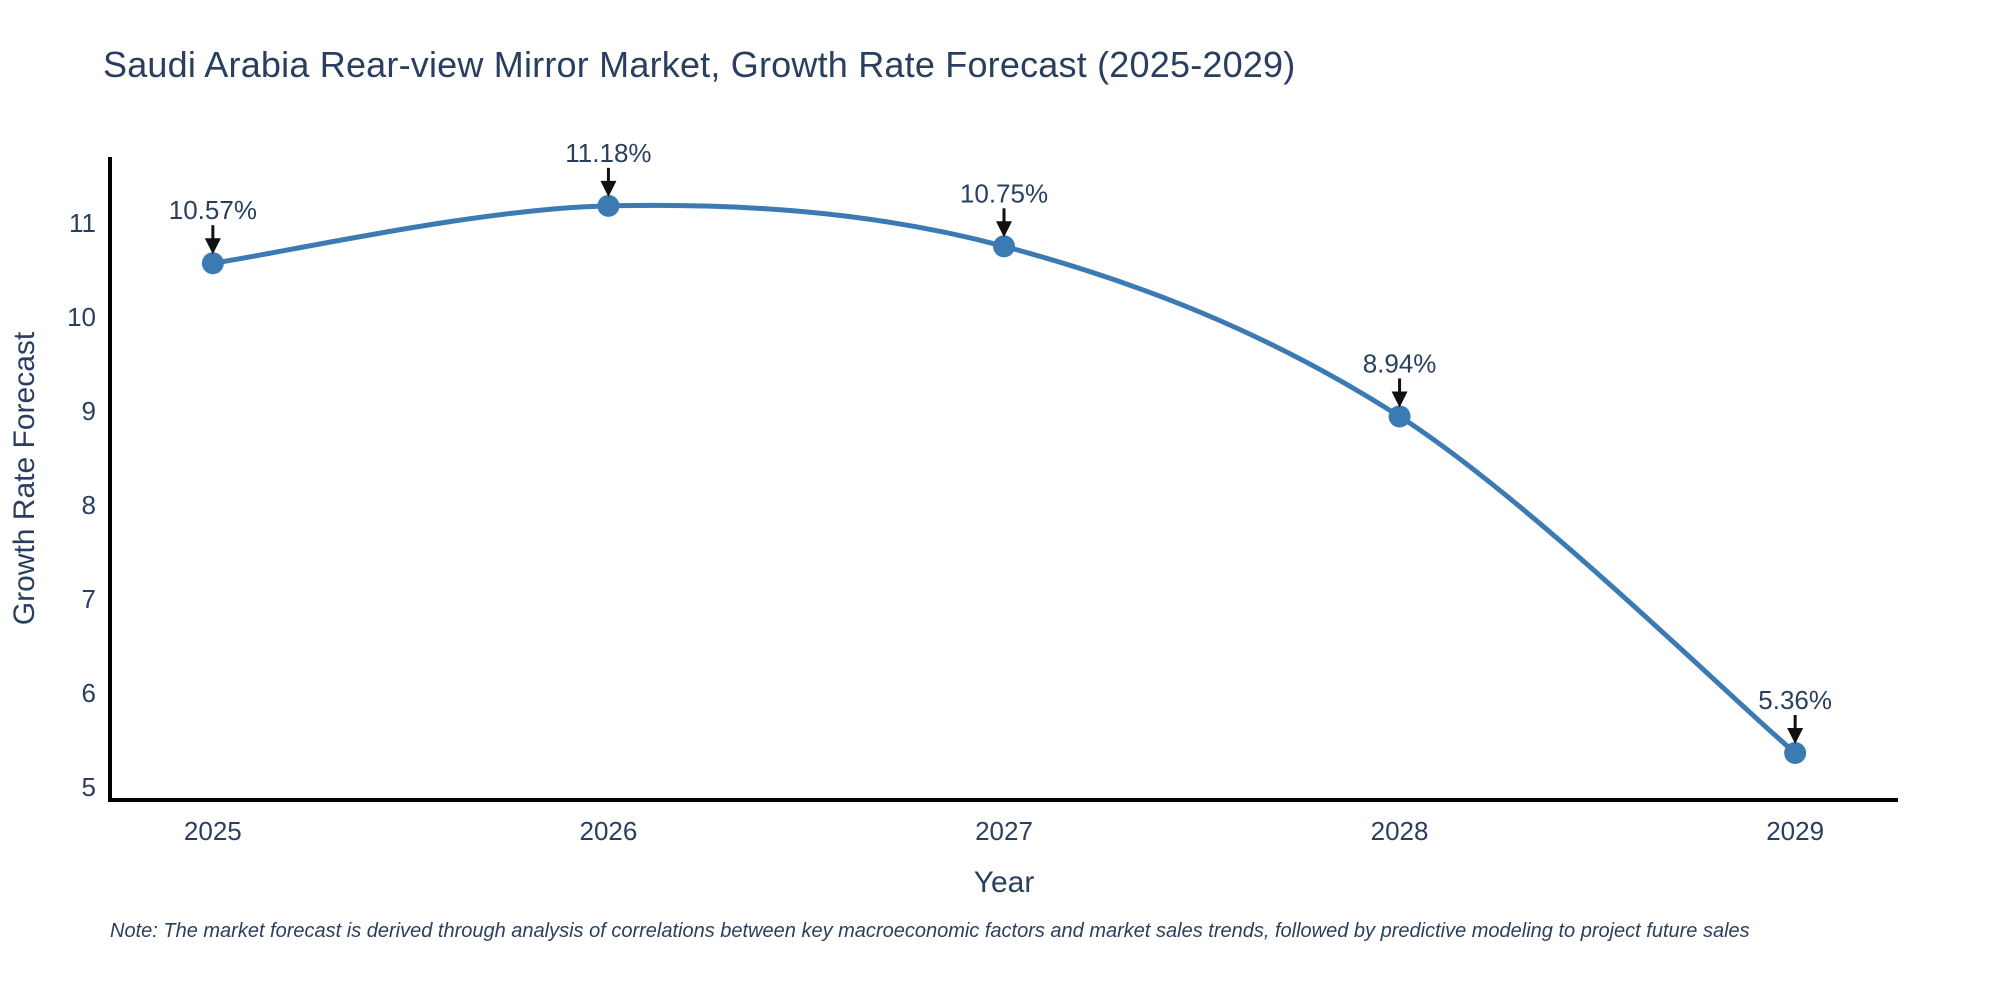 This screenshot has width=2000, height=1000. Describe the element at coordinates (1004, 193) in the screenshot. I see `point-annotation: 10.75%` at that location.